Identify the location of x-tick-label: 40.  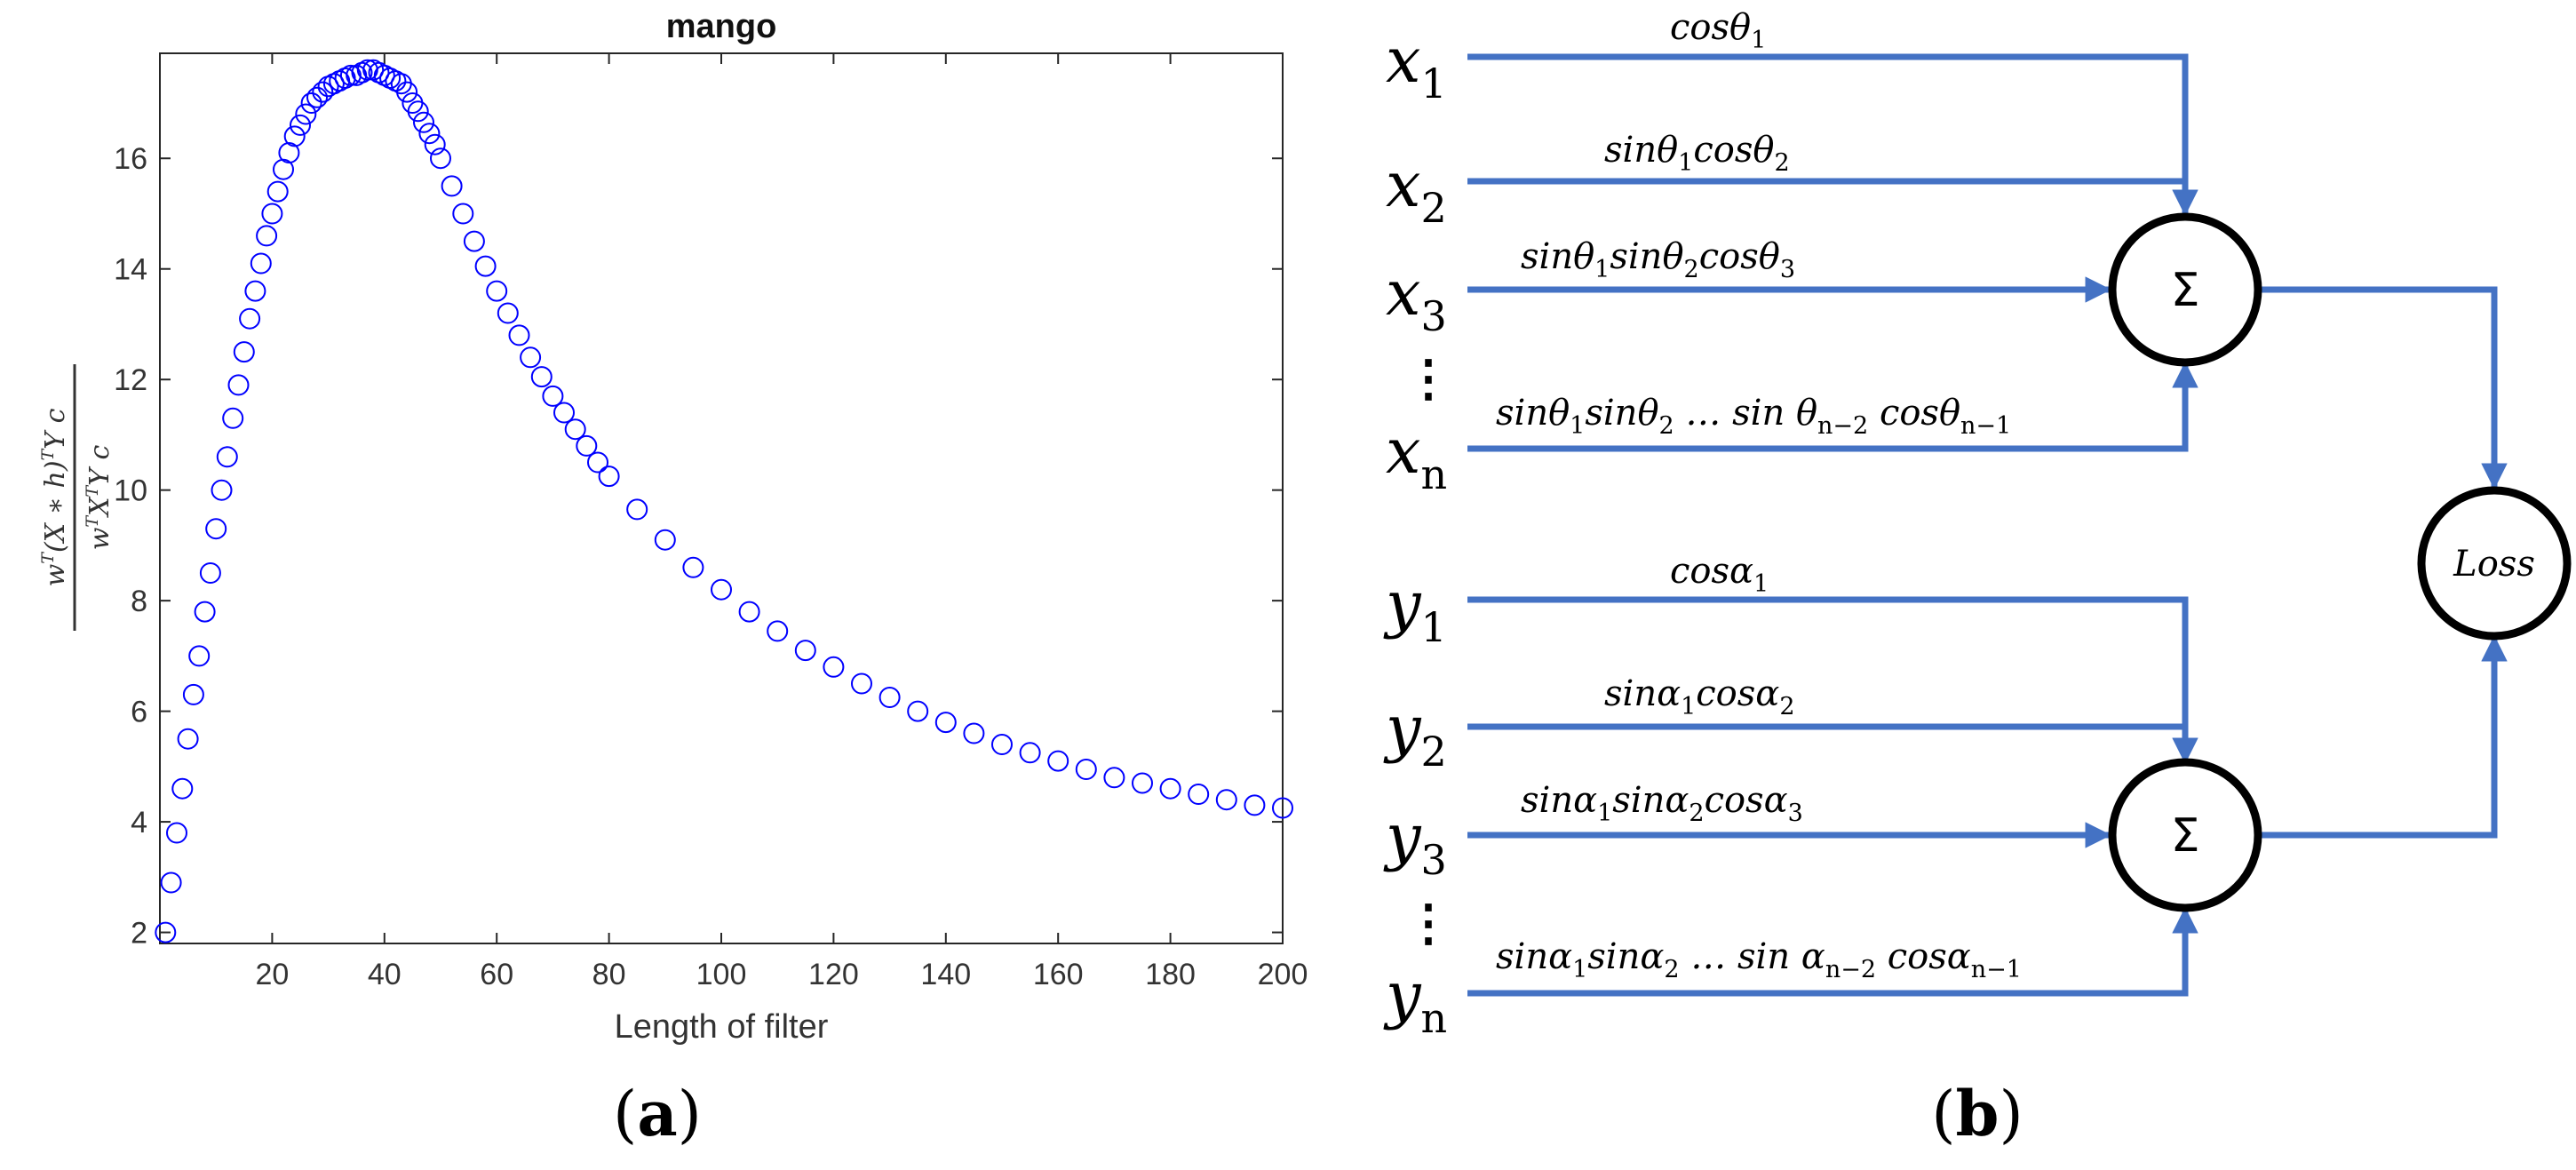
(385, 974).